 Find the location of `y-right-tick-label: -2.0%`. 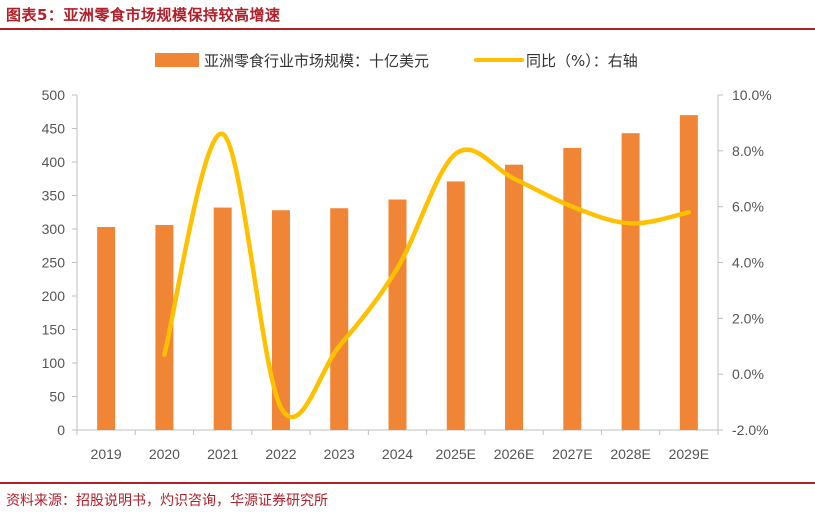

y-right-tick-label: -2.0% is located at coordinates (750, 430).